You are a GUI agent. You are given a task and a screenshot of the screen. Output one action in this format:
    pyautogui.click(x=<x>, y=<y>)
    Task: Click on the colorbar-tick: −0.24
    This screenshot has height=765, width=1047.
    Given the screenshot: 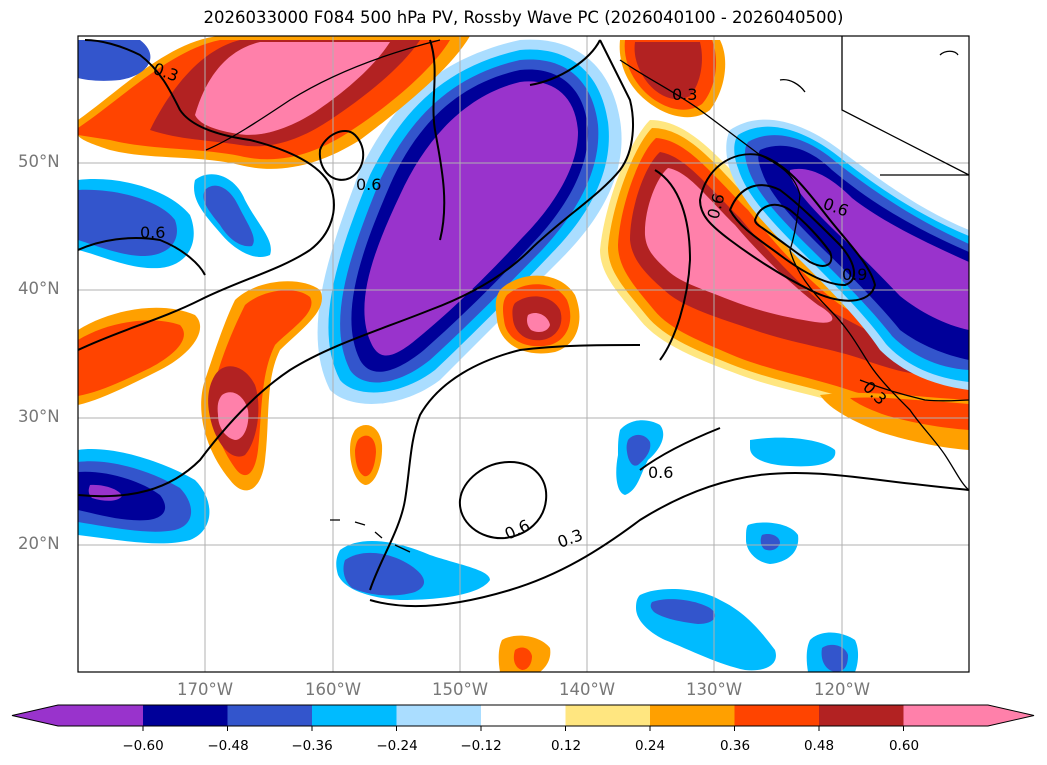 What is the action you would take?
    pyautogui.click(x=397, y=746)
    